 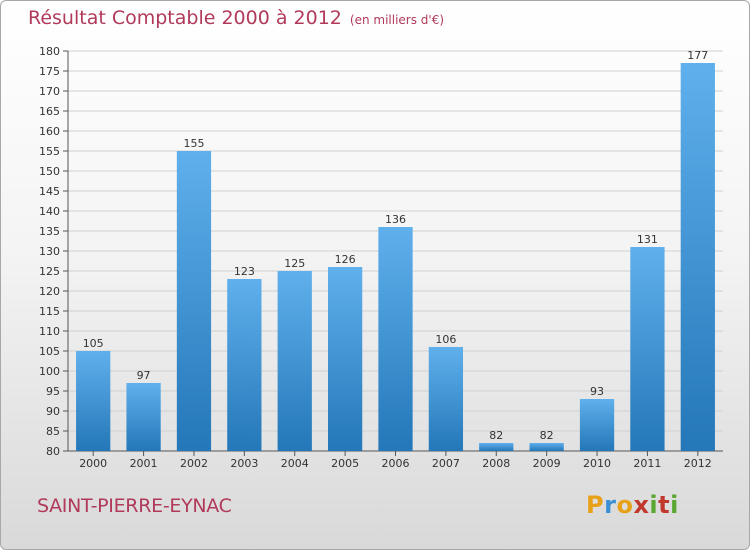 What do you see at coordinates (49, 331) in the screenshot?
I see `y-tick-label: 110` at bounding box center [49, 331].